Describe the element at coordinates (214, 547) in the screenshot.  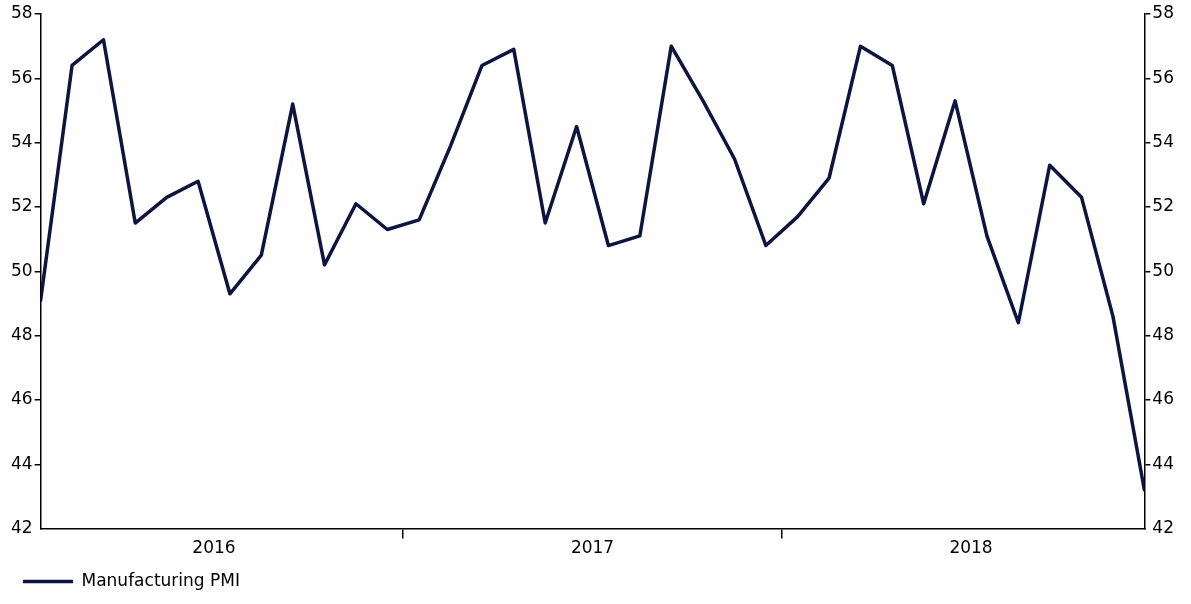
I see `x-tick-label: 2016` at that location.